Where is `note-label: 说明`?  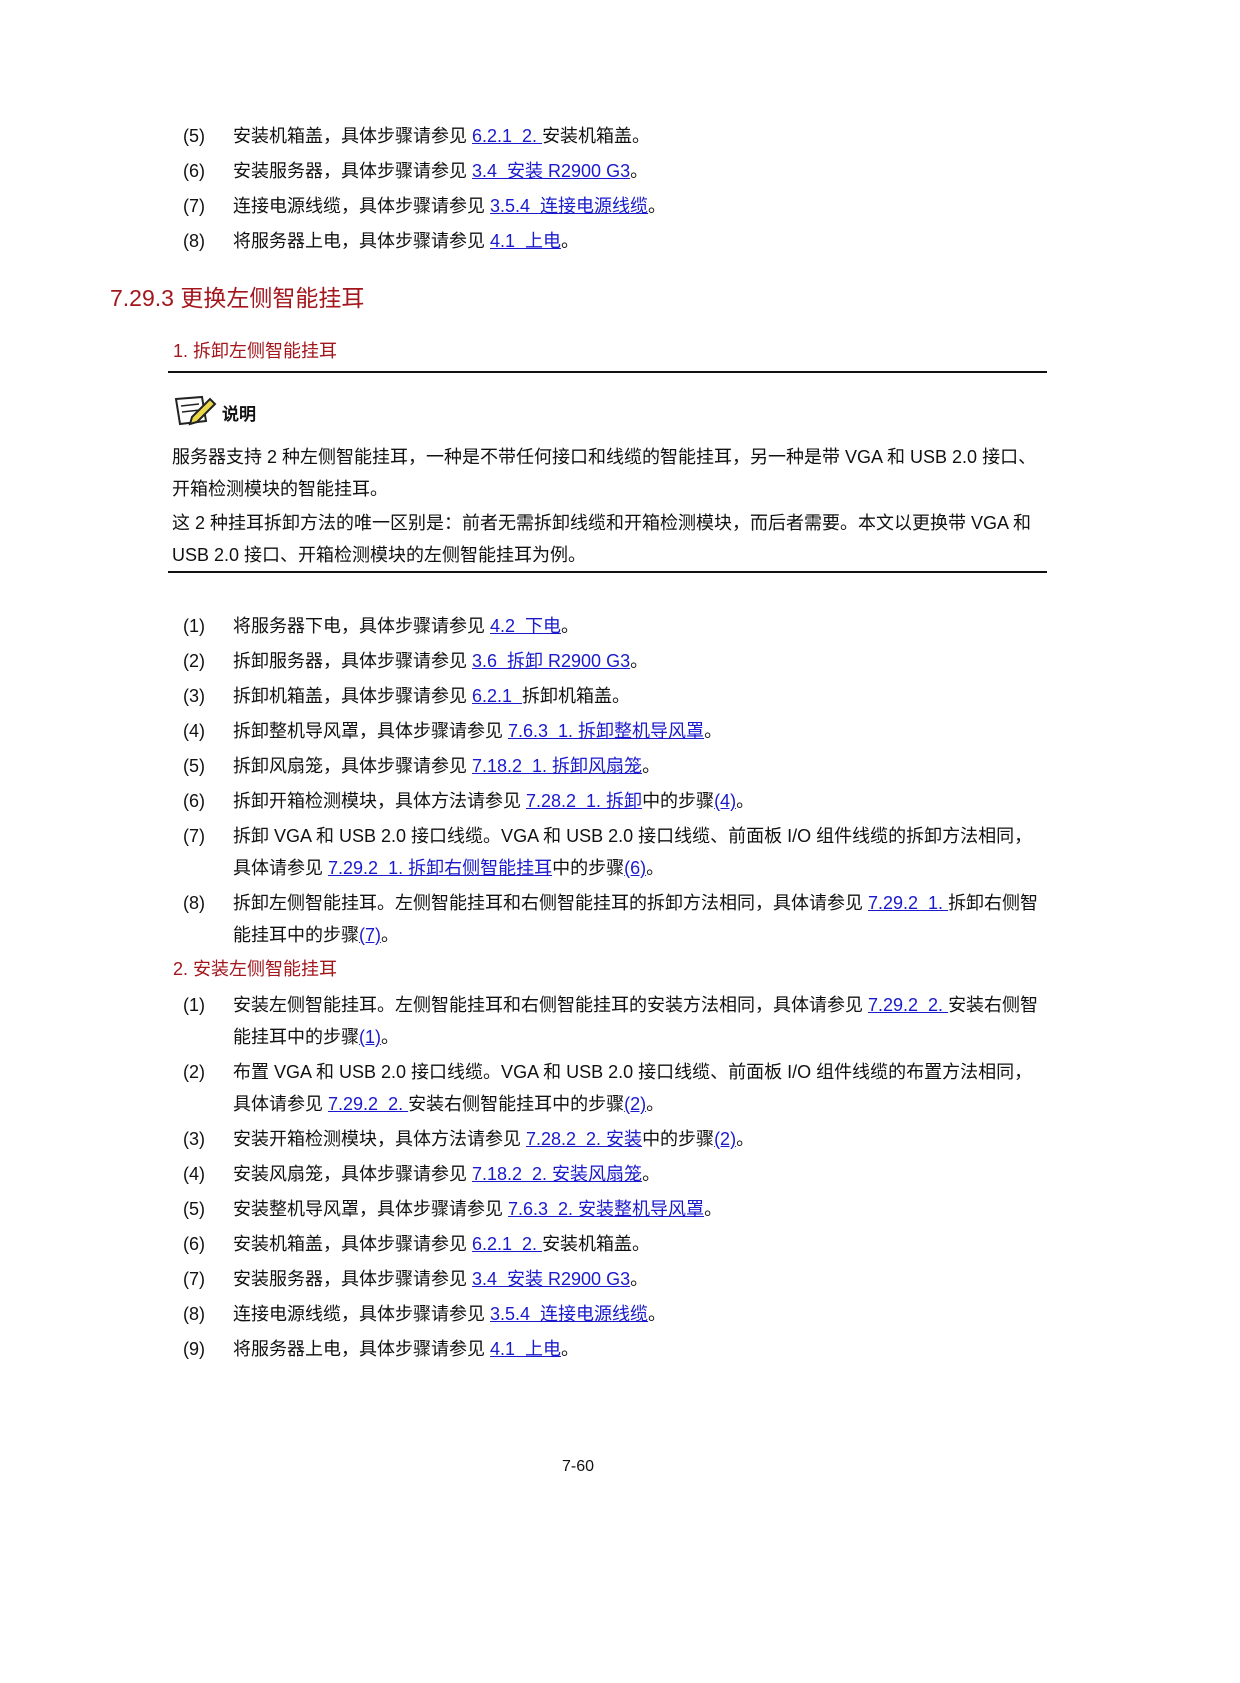
note-label: 说明 is located at coordinates (239, 414).